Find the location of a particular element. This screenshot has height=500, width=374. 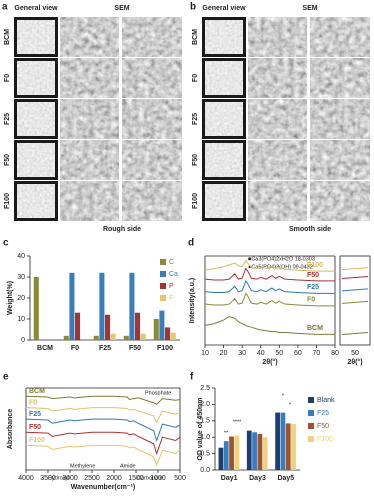

inset-frame is located at coordinates (355, 300).